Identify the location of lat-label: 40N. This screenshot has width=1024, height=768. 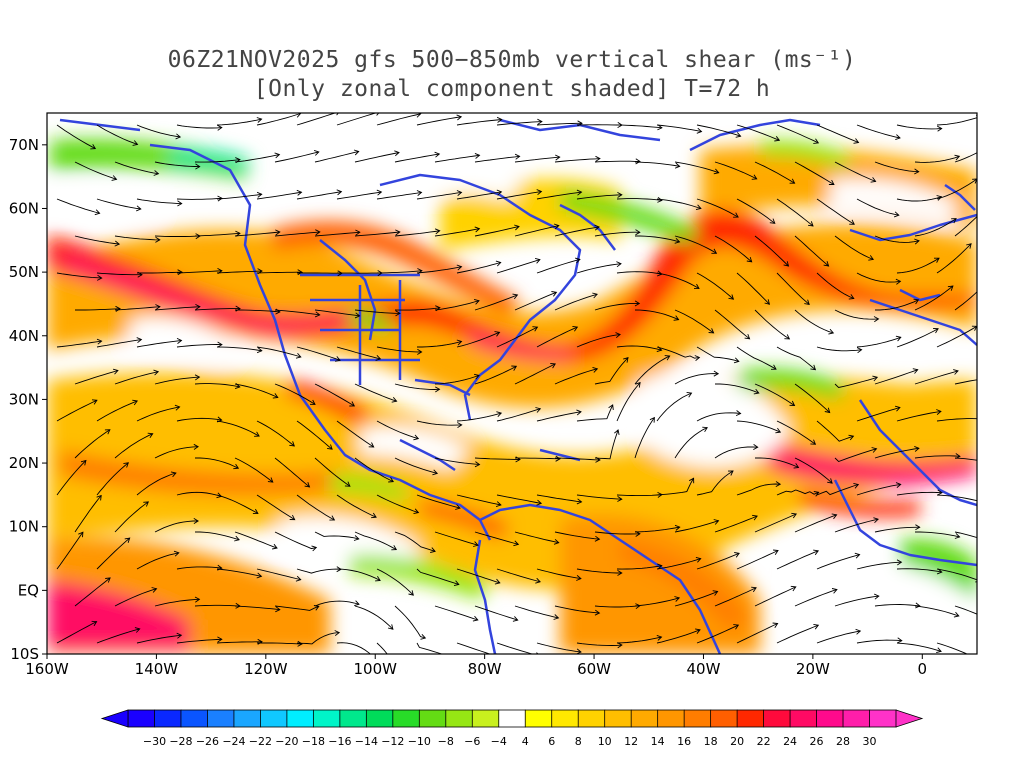
(24, 336).